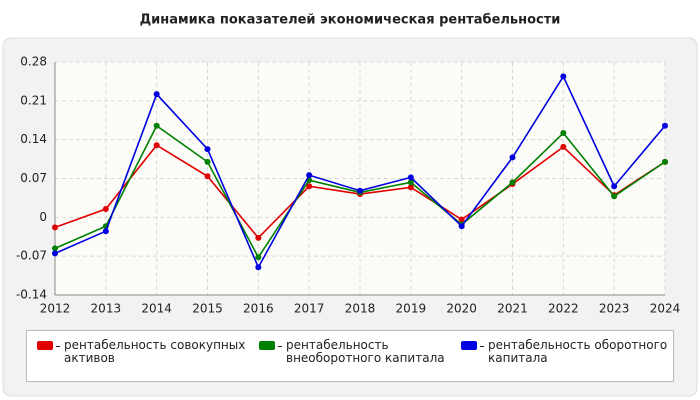 This screenshot has height=400, width=700. I want to click on y-tick-label: -0.14, so click(31, 295).